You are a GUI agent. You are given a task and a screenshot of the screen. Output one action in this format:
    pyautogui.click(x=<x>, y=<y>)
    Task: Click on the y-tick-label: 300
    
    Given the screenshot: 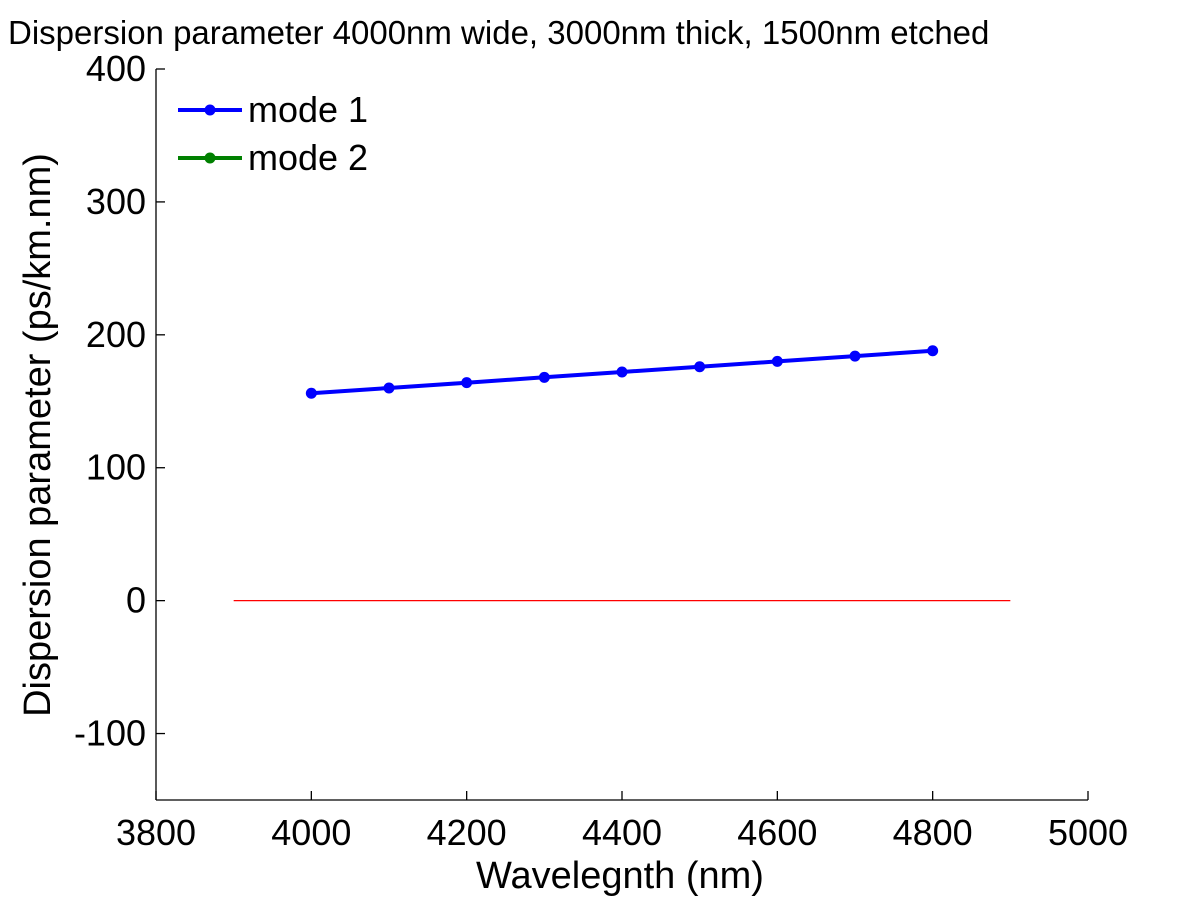 What is the action you would take?
    pyautogui.click(x=116, y=201)
    